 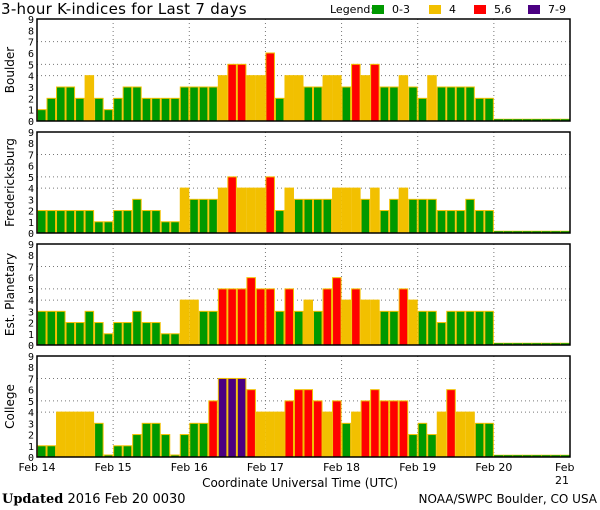 What do you see at coordinates (124, 9) in the screenshot?
I see `chart-title: 3-hour K-indices for Last 7 days` at bounding box center [124, 9].